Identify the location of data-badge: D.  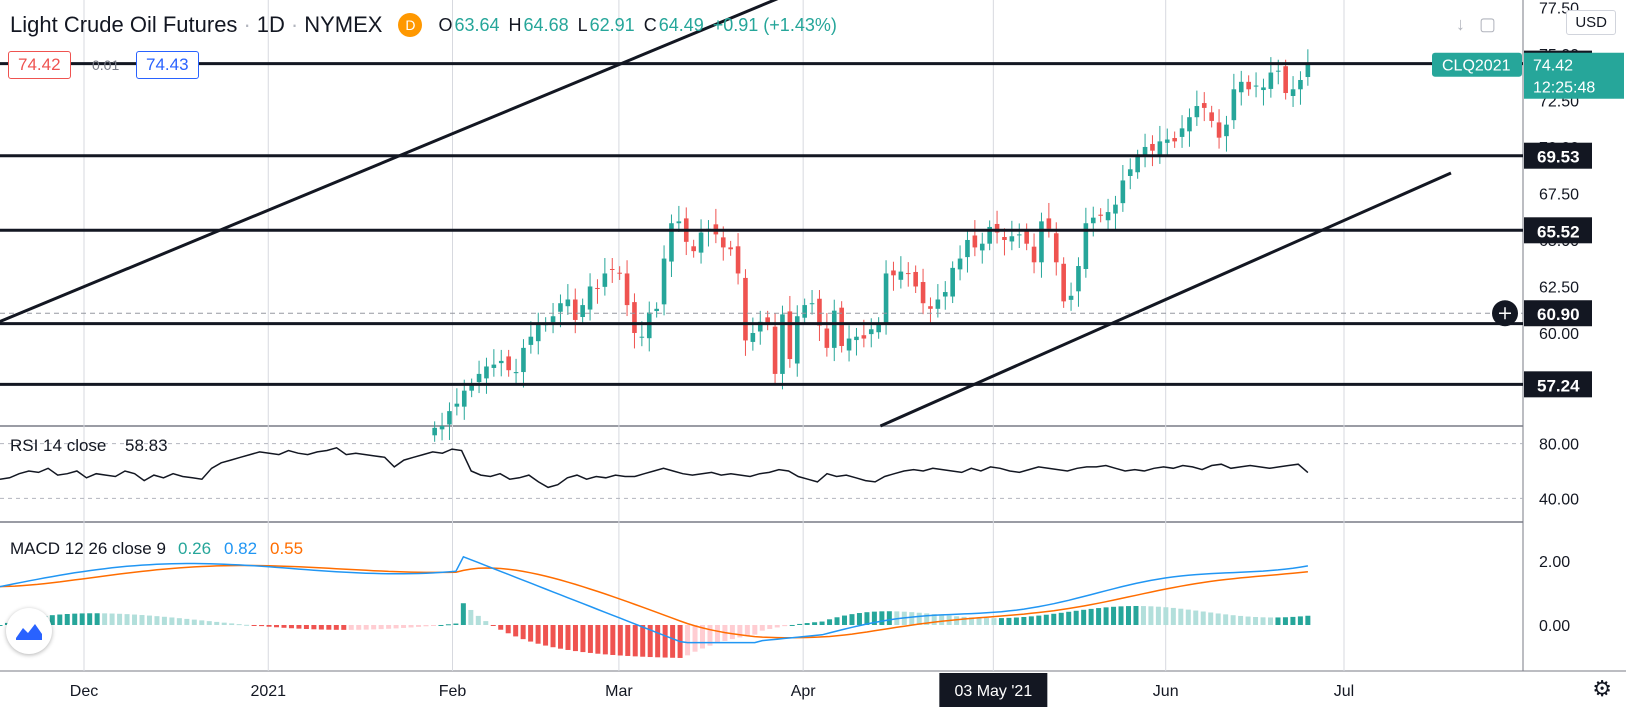
(410, 25).